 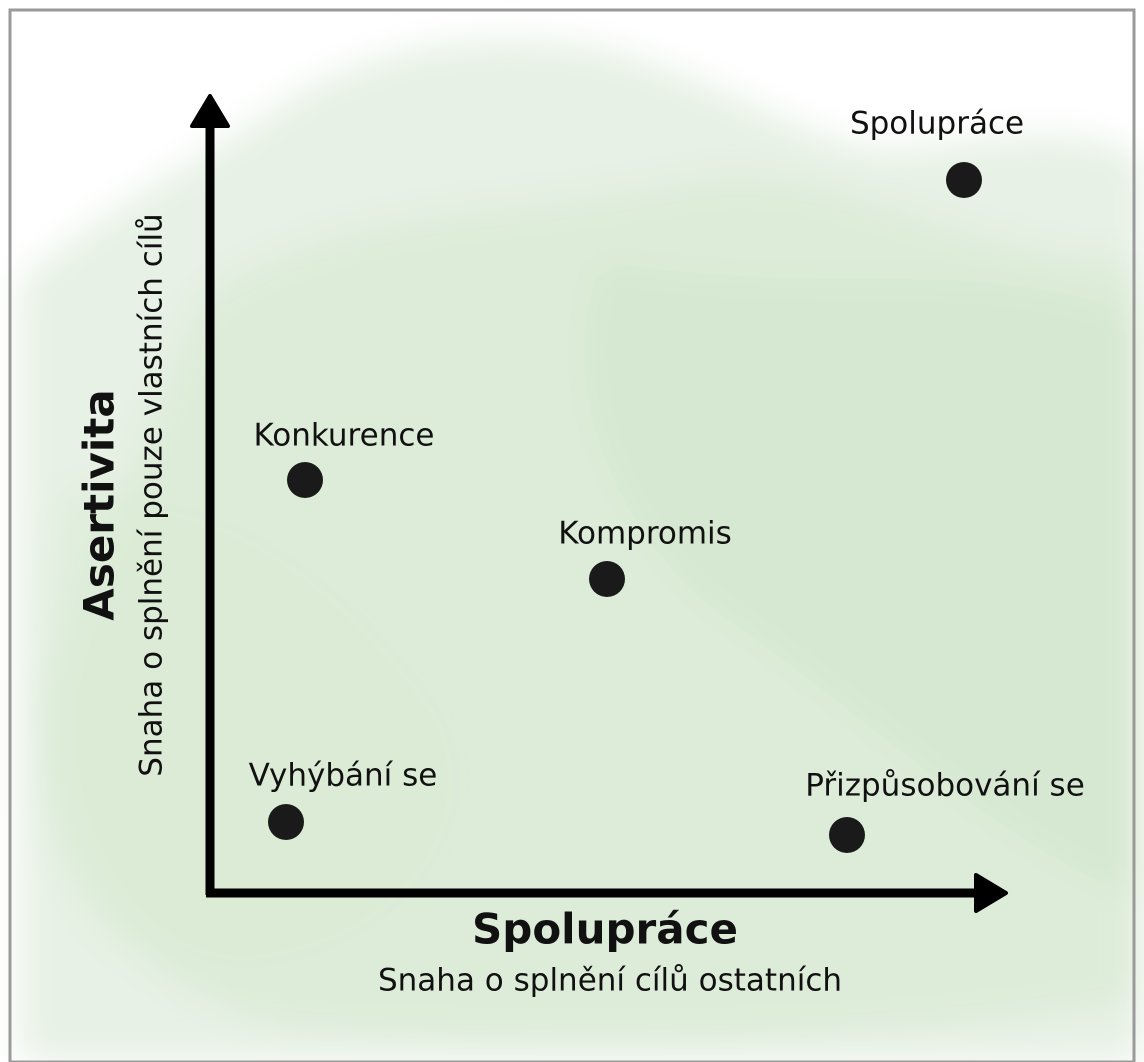 What do you see at coordinates (99, 504) in the screenshot?
I see `y-axis-title: Asertivita` at bounding box center [99, 504].